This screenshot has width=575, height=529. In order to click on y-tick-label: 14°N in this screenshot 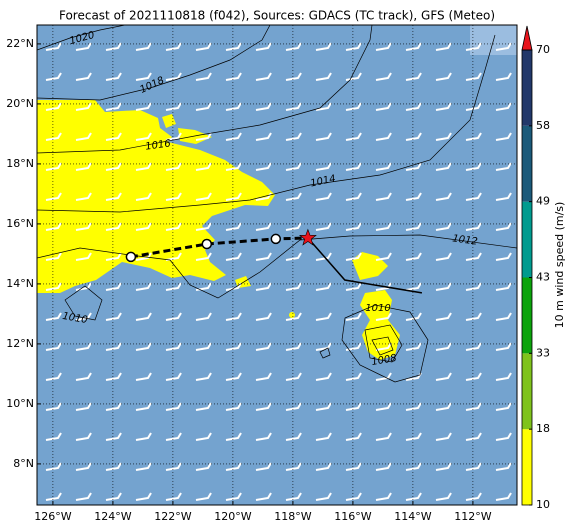, I will do `click(20, 283)`.